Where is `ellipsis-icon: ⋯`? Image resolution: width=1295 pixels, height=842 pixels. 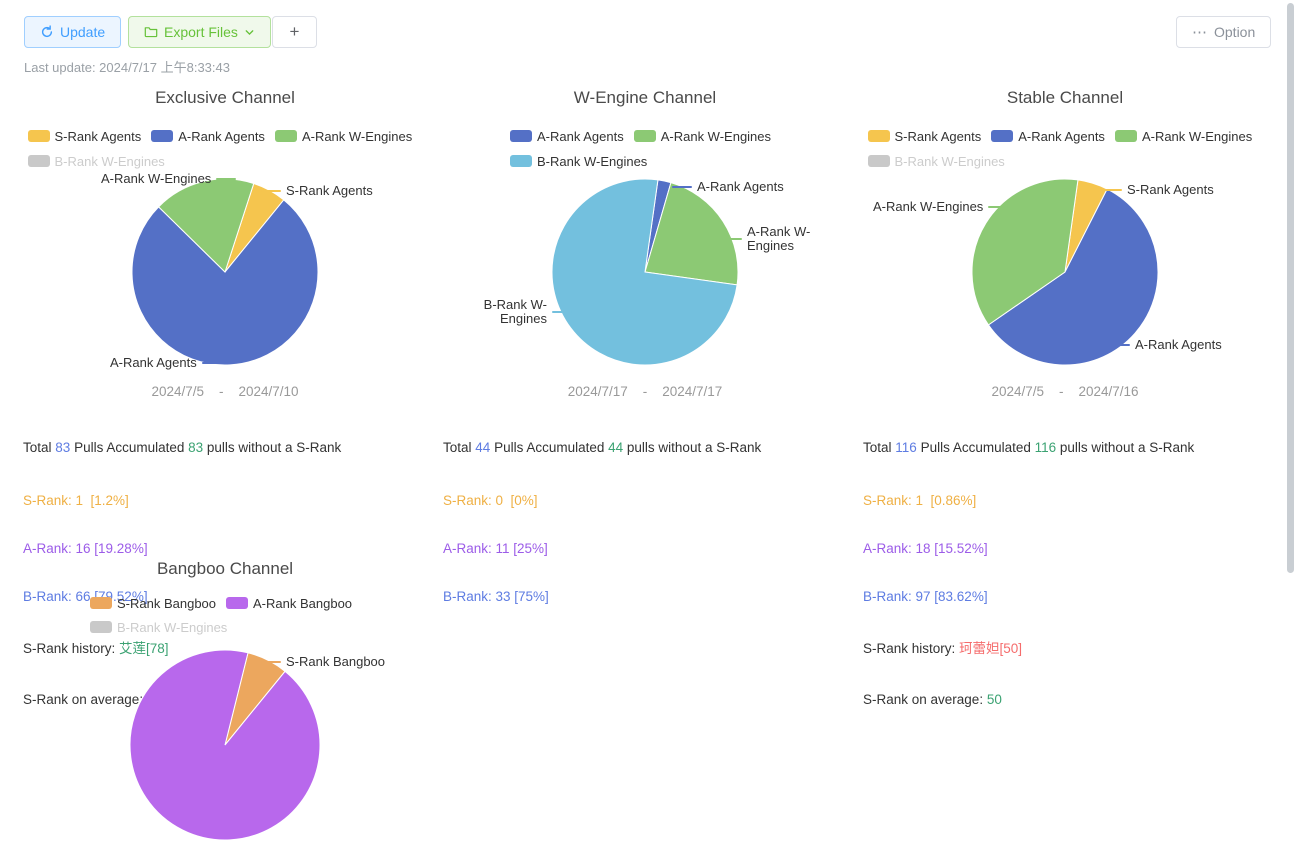
ellipsis-icon: ⋯ is located at coordinates (1199, 32).